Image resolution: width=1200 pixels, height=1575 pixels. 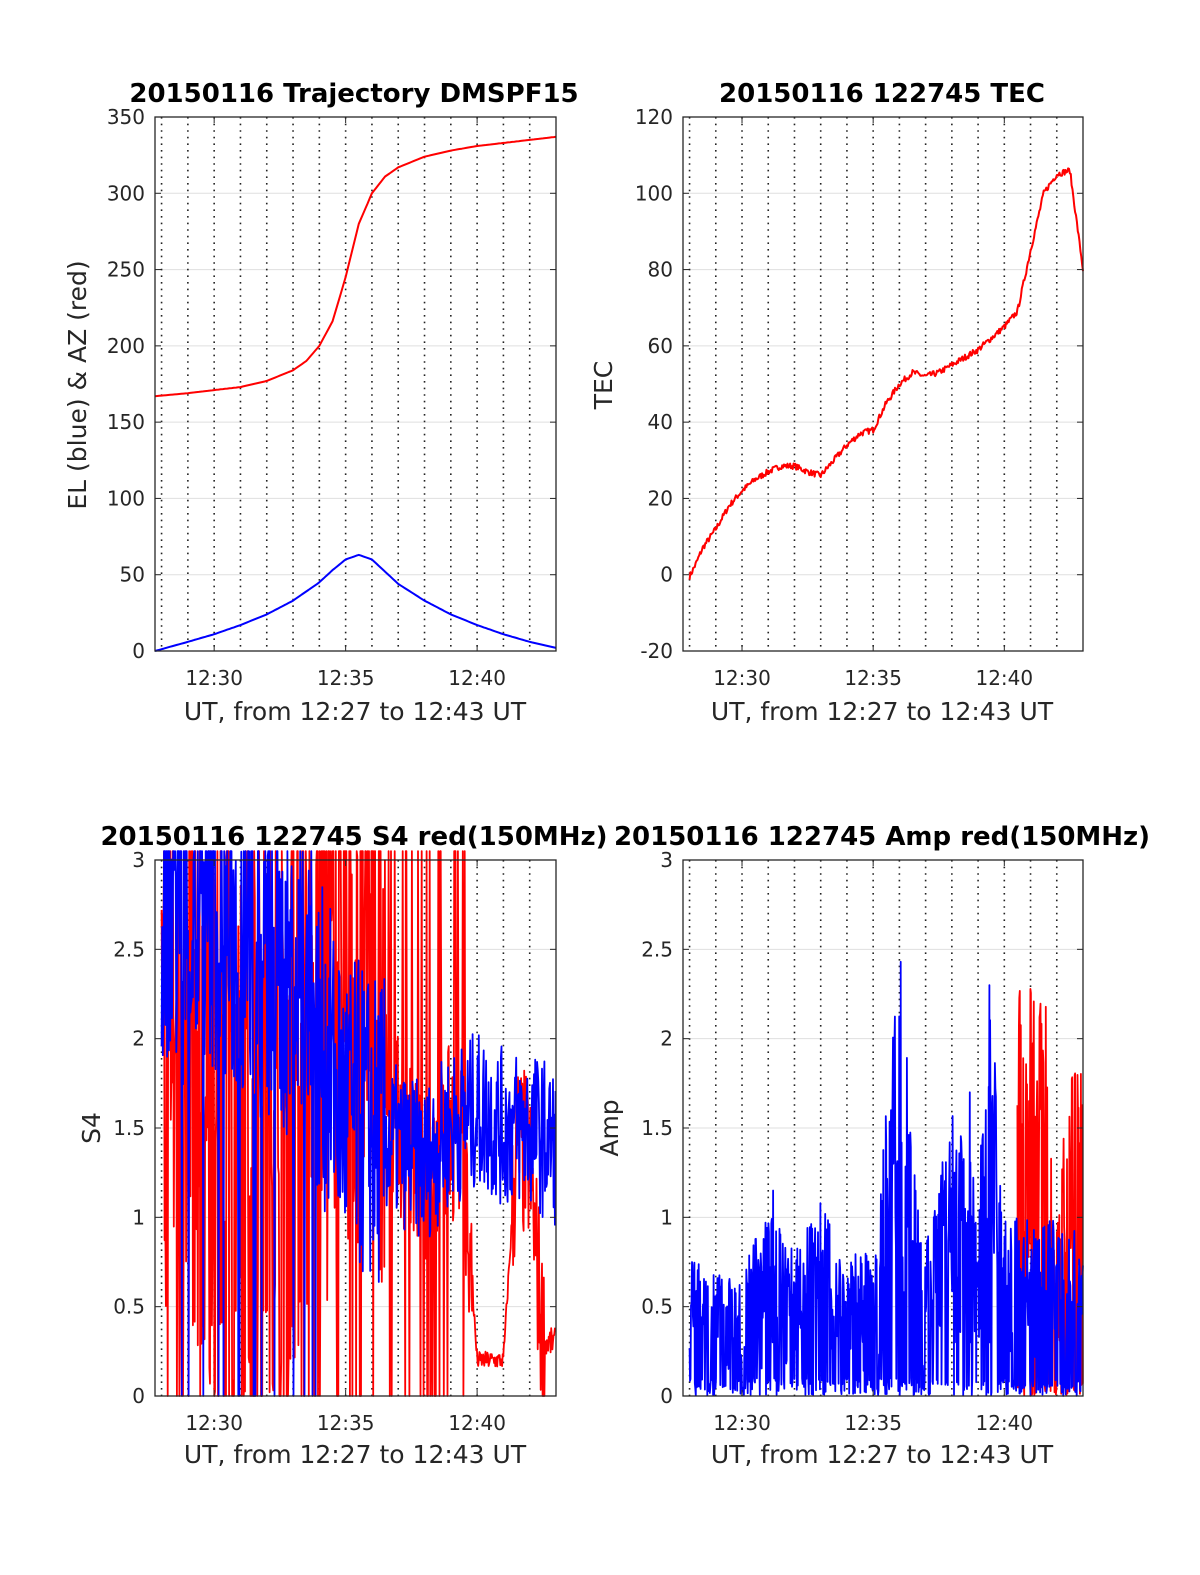 What do you see at coordinates (353, 94) in the screenshot?
I see `chart-title: 20150116 Trajectory DMSPF15` at bounding box center [353, 94].